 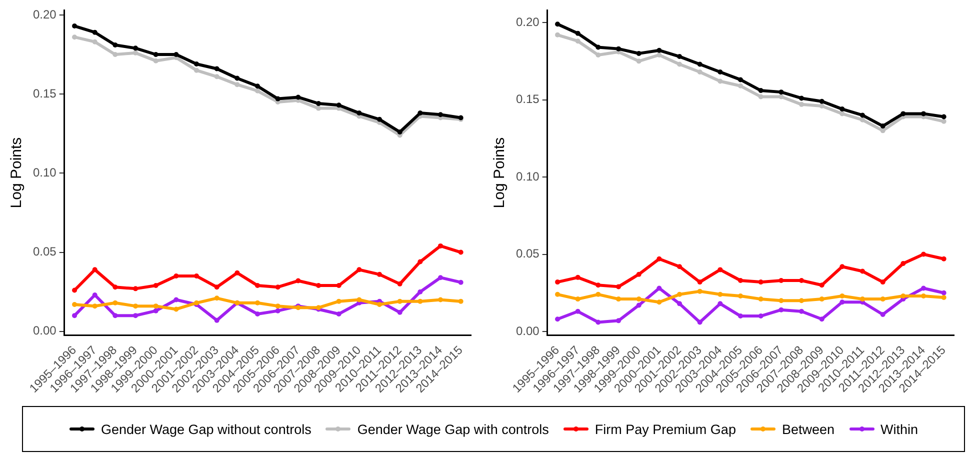 What do you see at coordinates (808, 429) in the screenshot?
I see `legend-label: Between` at bounding box center [808, 429].